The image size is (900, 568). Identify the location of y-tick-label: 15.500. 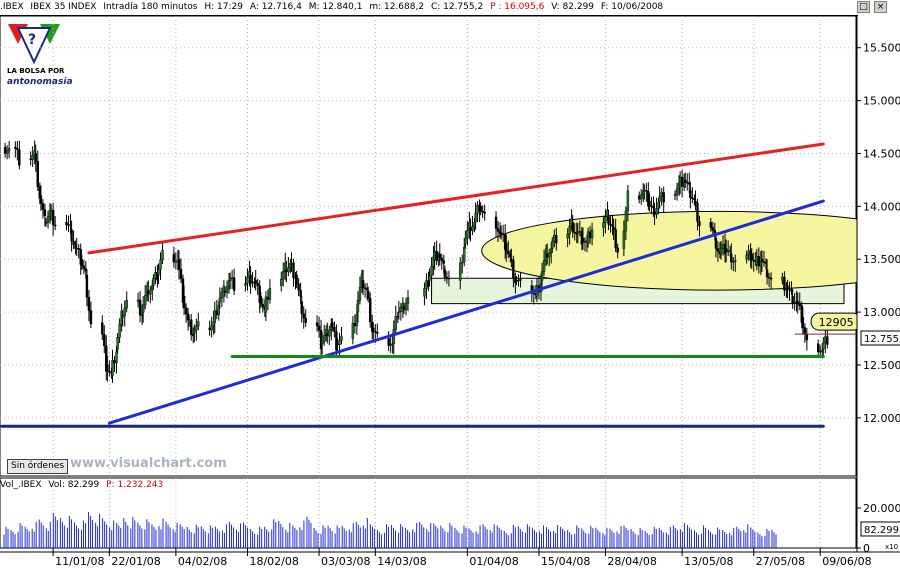
(881, 48).